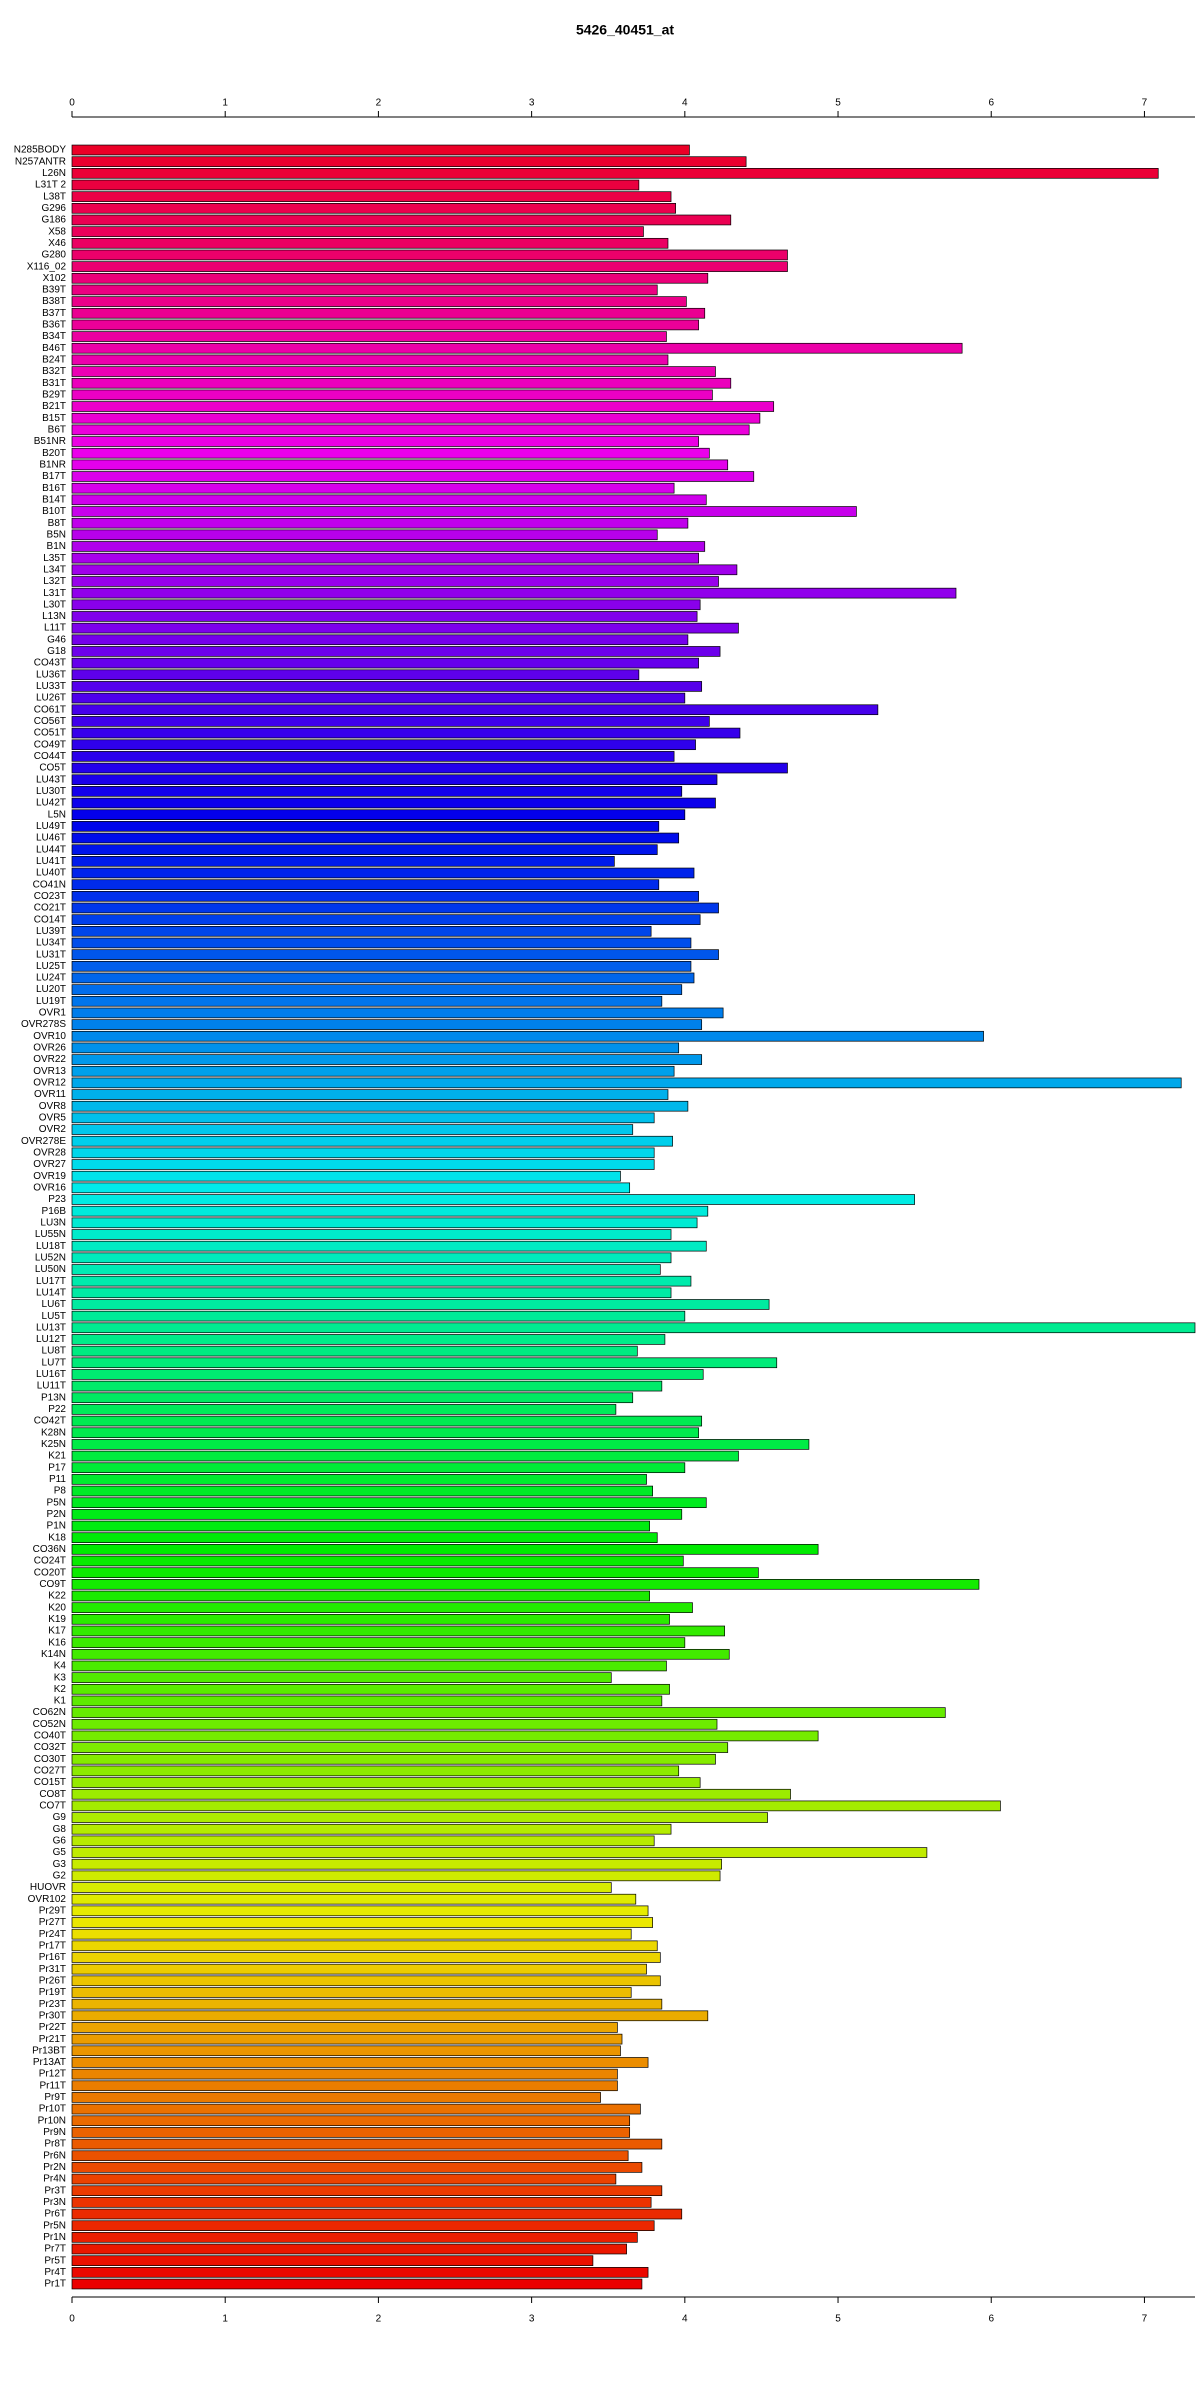  Describe the element at coordinates (52, 1980) in the screenshot. I see `y-tick-label: Pr26T` at that location.